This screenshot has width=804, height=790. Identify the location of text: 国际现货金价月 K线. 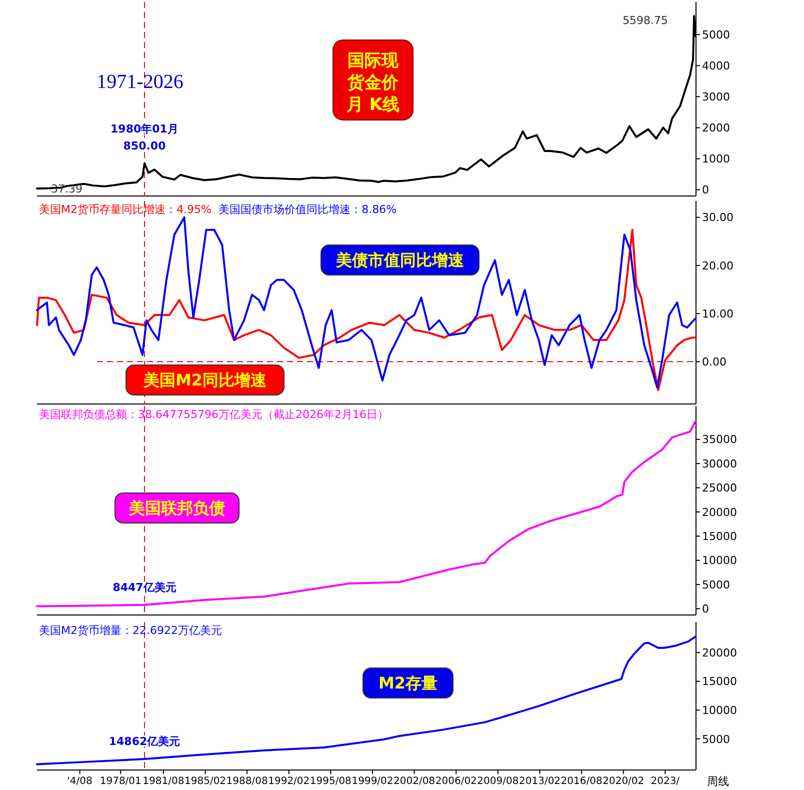
(372, 83).